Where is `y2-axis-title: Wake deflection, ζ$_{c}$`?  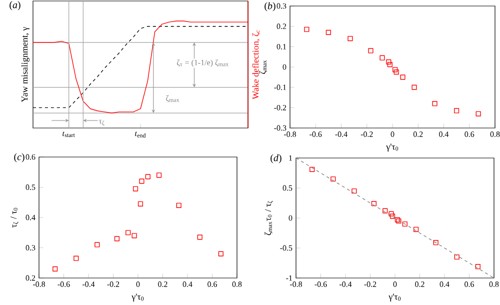
y2-axis-title: Wake deflection, ζ$_{c}$ is located at coordinates (256, 65).